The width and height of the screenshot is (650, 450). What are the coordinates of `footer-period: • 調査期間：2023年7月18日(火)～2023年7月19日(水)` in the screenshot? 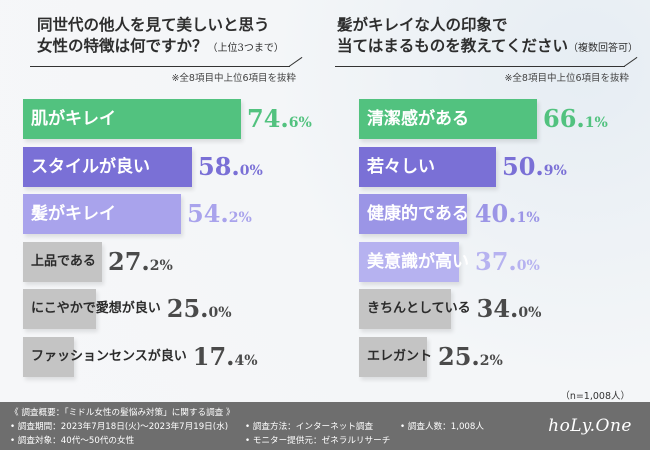 It's located at (119, 427).